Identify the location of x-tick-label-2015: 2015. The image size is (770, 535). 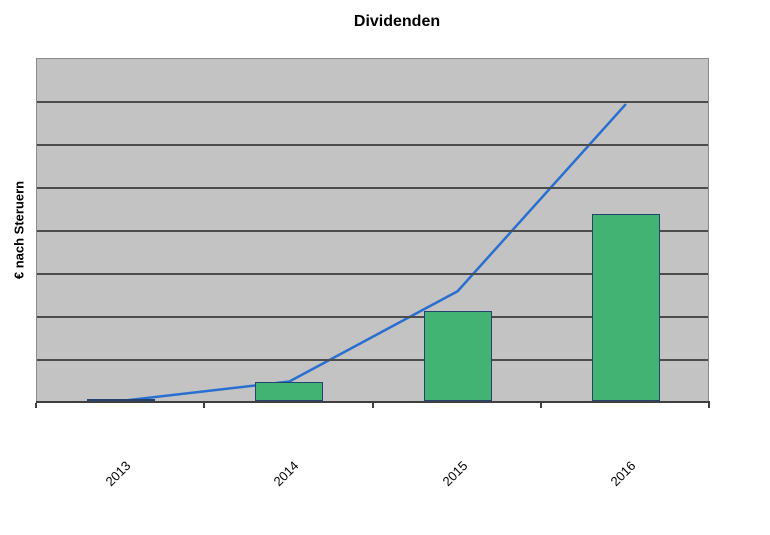
(455, 474).